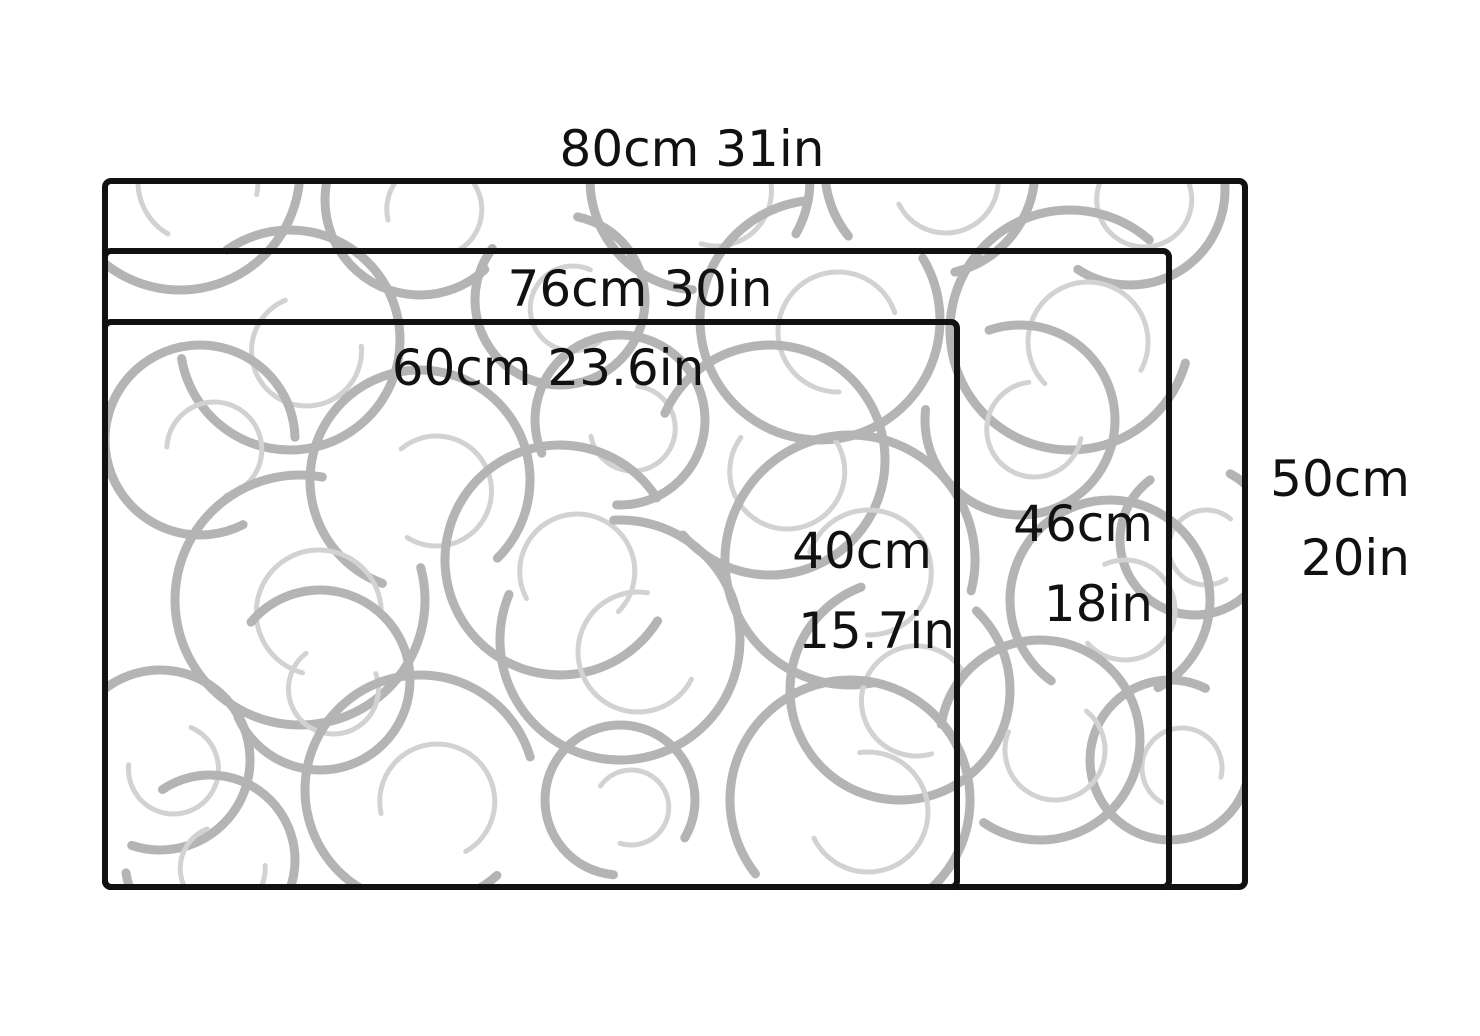 This screenshot has height=1036, width=1480. I want to click on small-height-label-cm: 40cm, so click(862, 551).